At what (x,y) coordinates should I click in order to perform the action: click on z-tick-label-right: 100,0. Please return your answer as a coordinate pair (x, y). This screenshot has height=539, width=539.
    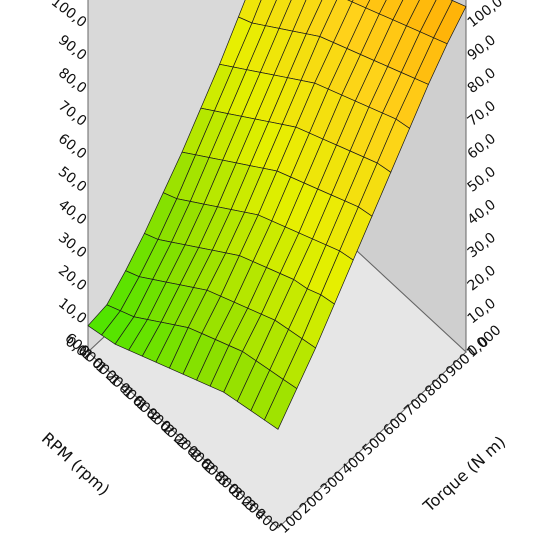
    Looking at the image, I should click on (485, 15).